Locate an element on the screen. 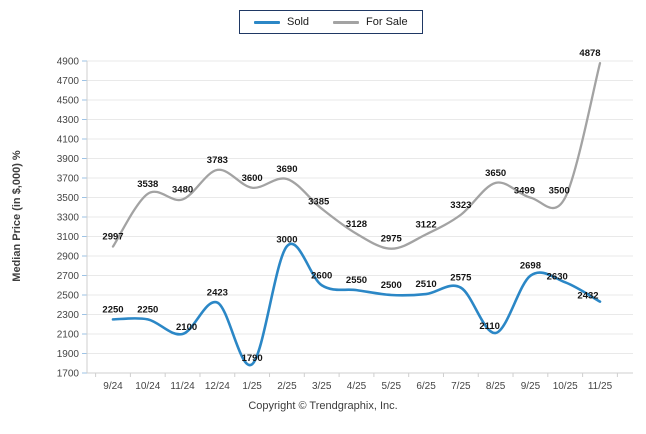 The image size is (646, 434). for-sale-line-swatch is located at coordinates (346, 22).